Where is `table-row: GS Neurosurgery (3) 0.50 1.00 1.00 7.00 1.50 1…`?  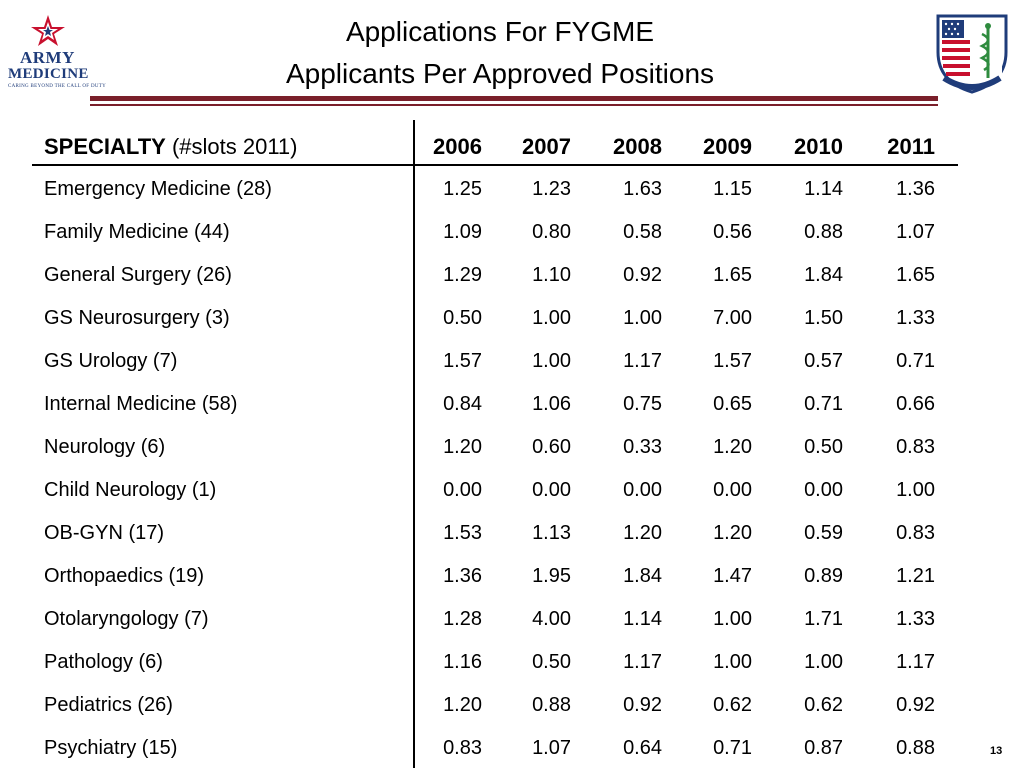
table-row: GS Neurosurgery (3) 0.50 1.00 1.00 7.00 1.50 1… is located at coordinates (512, 318).